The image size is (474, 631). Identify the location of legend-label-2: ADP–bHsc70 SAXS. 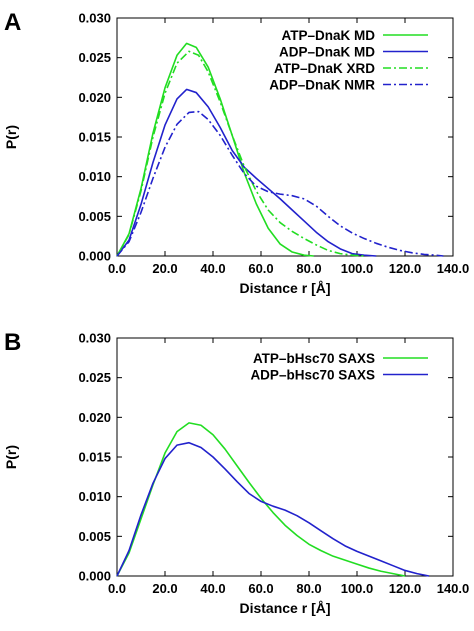
(312, 375).